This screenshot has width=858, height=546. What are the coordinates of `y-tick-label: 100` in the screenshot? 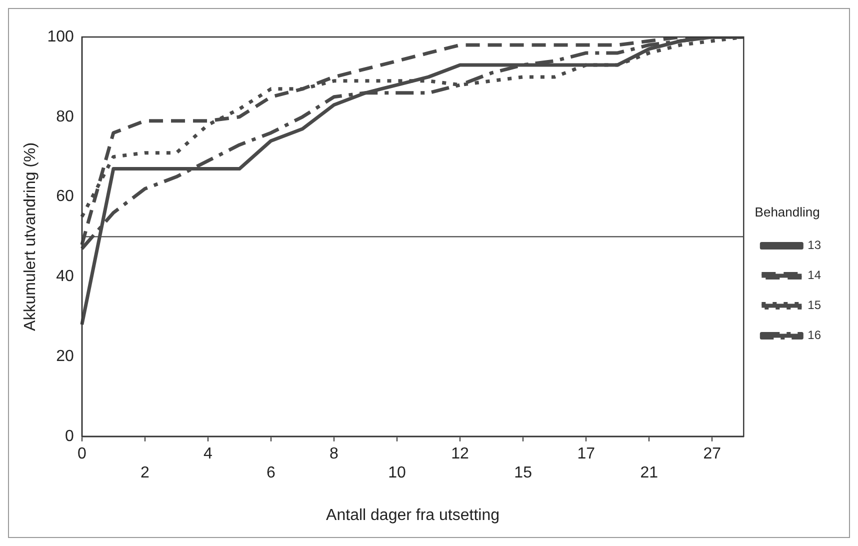 It's located at (60, 37).